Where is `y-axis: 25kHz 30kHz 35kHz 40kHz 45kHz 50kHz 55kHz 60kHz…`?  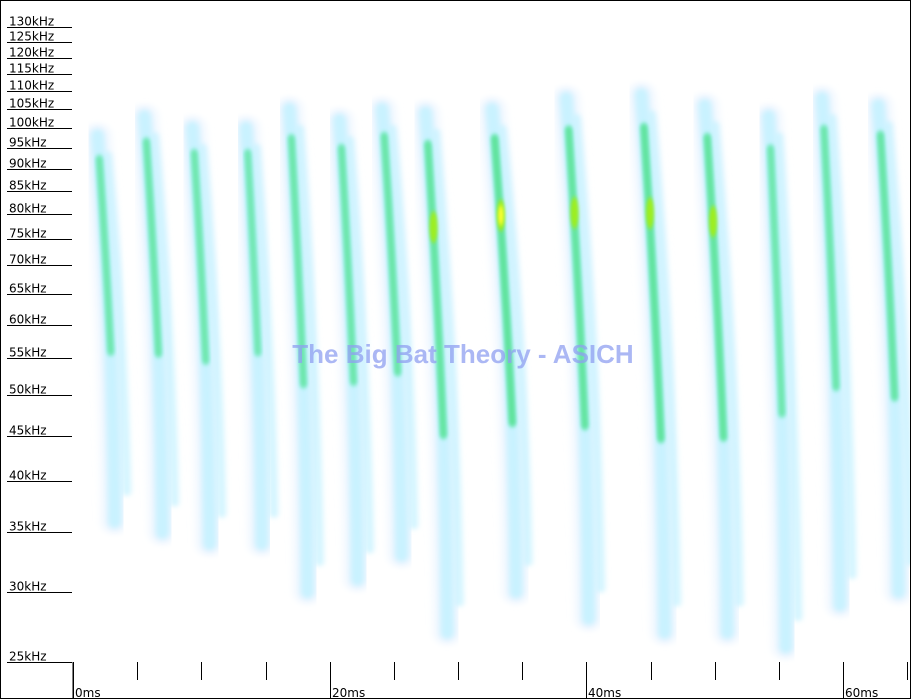
y-axis: 25kHz 30kHz 35kHz 40kHz 45kHz 50kHz 55kHz 60kHz… is located at coordinates (39, 339).